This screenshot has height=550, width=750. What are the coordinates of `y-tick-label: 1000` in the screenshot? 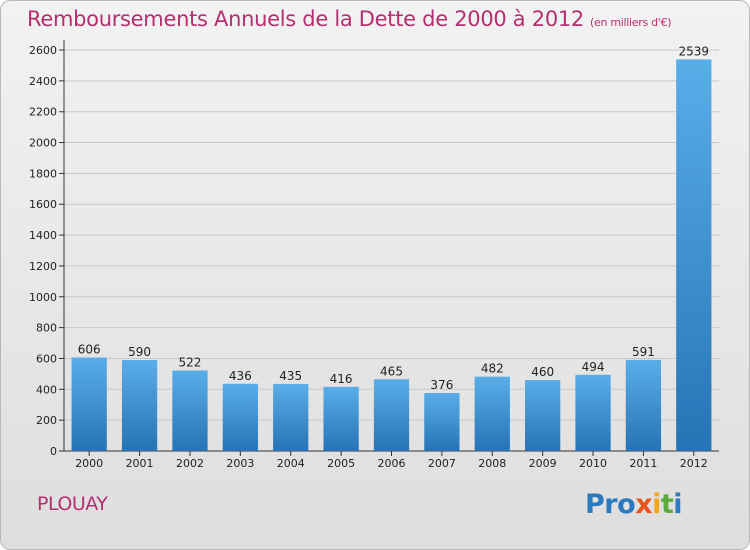 It's located at (43, 297).